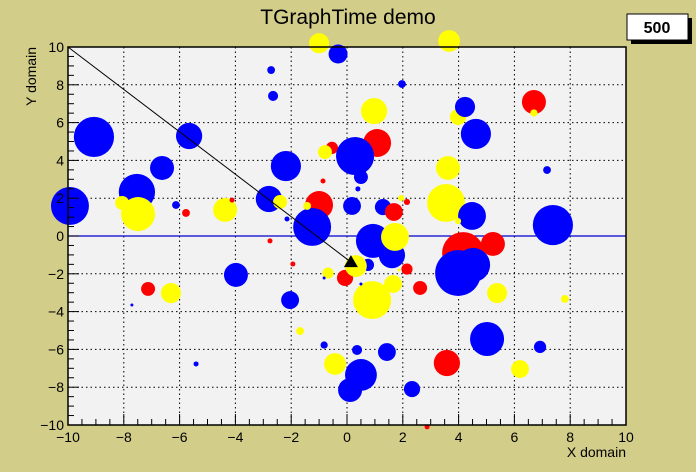 This screenshot has height=472, width=696. I want to click on y-tick-label: −2, so click(56, 274).